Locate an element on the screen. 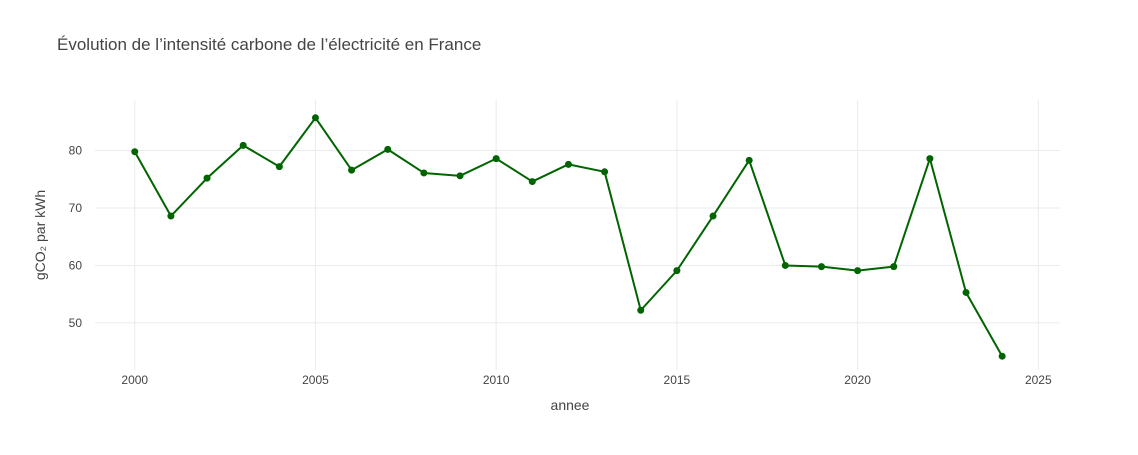  x-tick-label: 2015 is located at coordinates (677, 380).